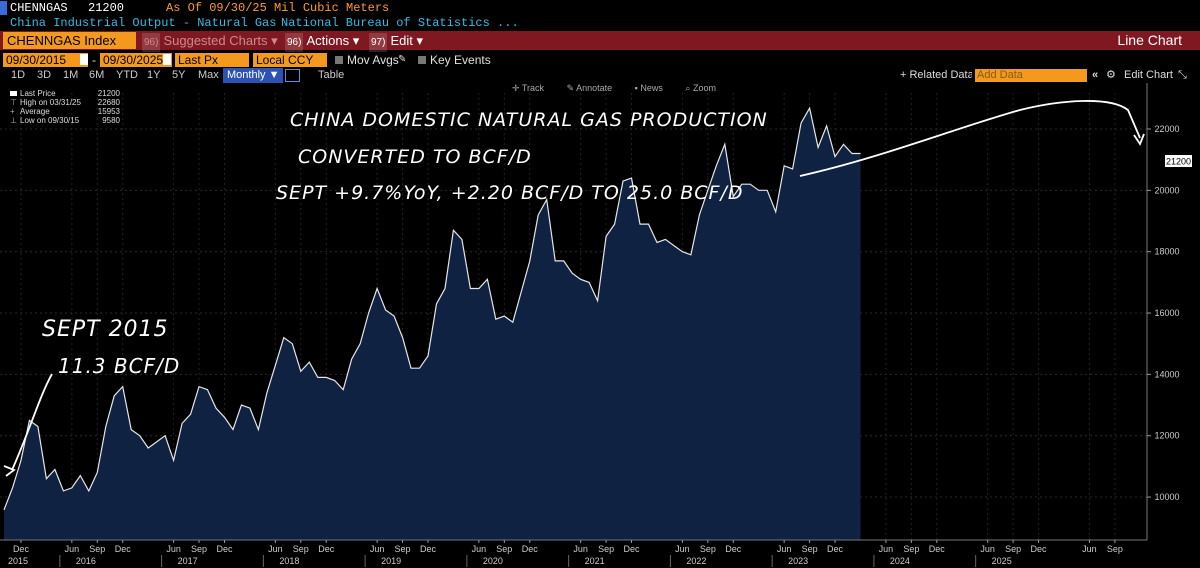  Describe the element at coordinates (253, 75) in the screenshot. I see `frequency-select: Monthly ▼` at that location.